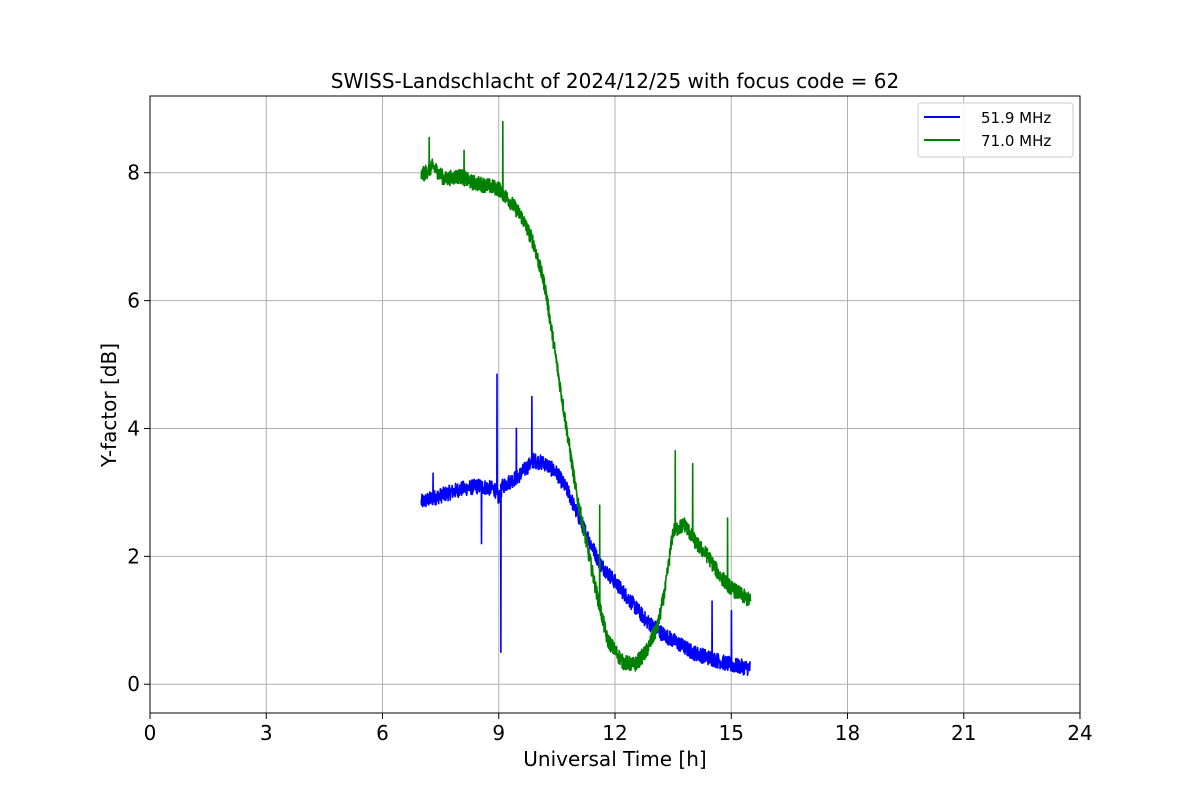 The height and width of the screenshot is (800, 1200). Describe the element at coordinates (150, 733) in the screenshot. I see `x-tick-label: 0` at that location.